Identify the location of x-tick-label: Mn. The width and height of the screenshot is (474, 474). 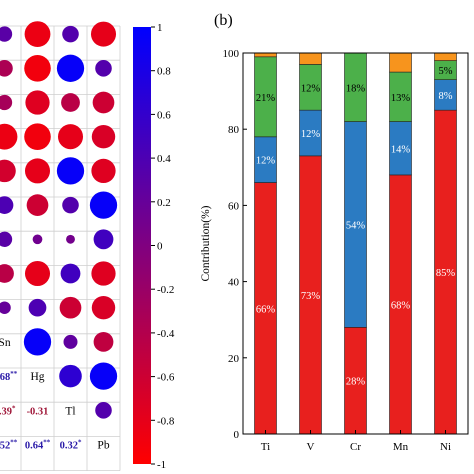
(401, 447).